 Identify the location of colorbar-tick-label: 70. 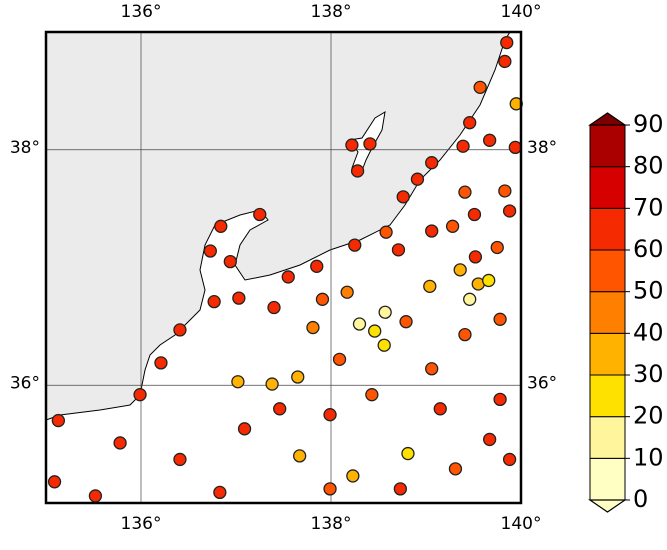
(648, 207).